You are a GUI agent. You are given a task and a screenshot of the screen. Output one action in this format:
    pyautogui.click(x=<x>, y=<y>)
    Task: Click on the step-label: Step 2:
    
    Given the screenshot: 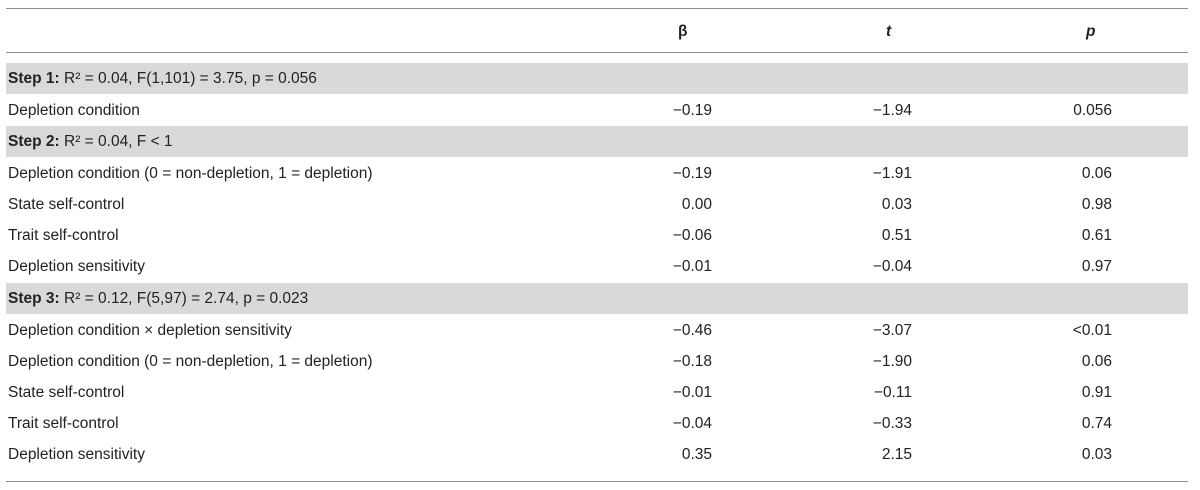 What is the action you would take?
    pyautogui.click(x=34, y=141)
    